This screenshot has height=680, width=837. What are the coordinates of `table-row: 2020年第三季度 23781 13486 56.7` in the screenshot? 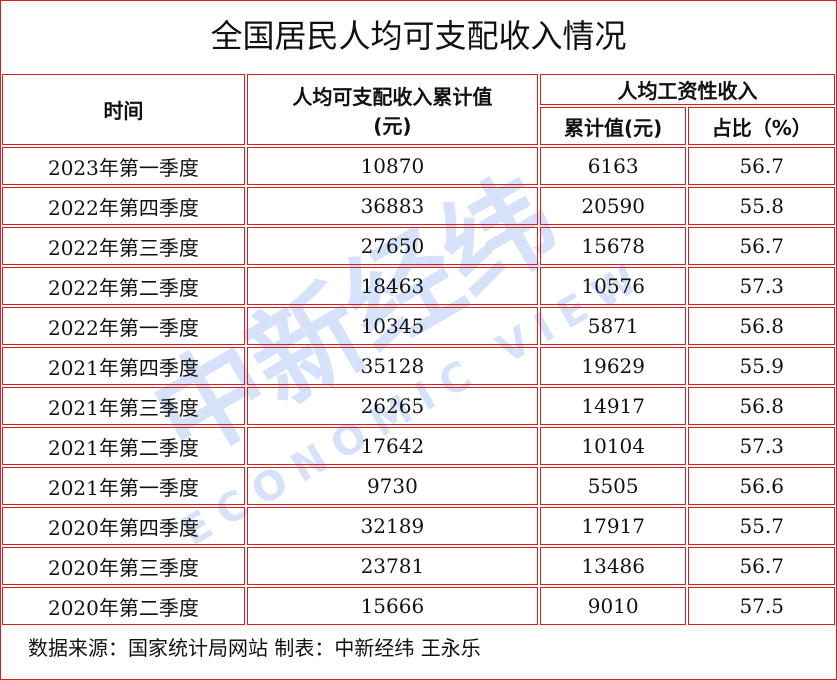 It's located at (418, 566).